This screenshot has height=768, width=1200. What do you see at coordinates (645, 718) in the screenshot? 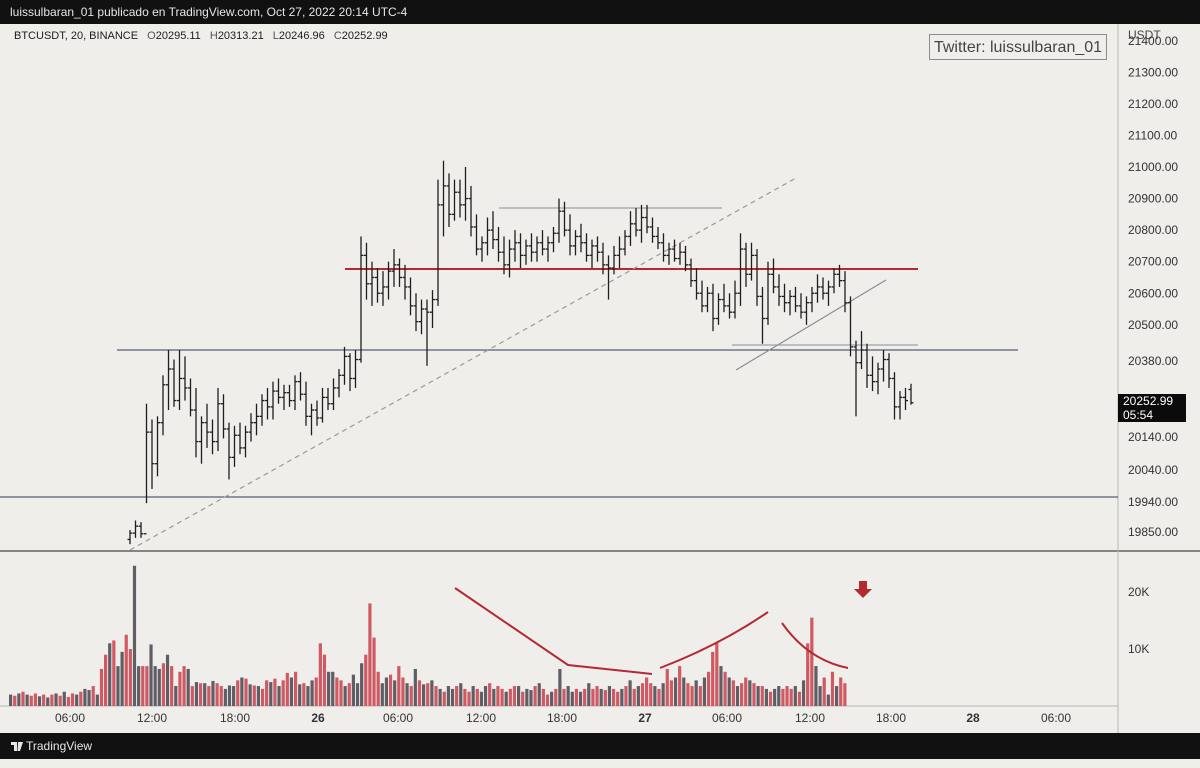
I see `time-tick-label: 27` at bounding box center [645, 718].